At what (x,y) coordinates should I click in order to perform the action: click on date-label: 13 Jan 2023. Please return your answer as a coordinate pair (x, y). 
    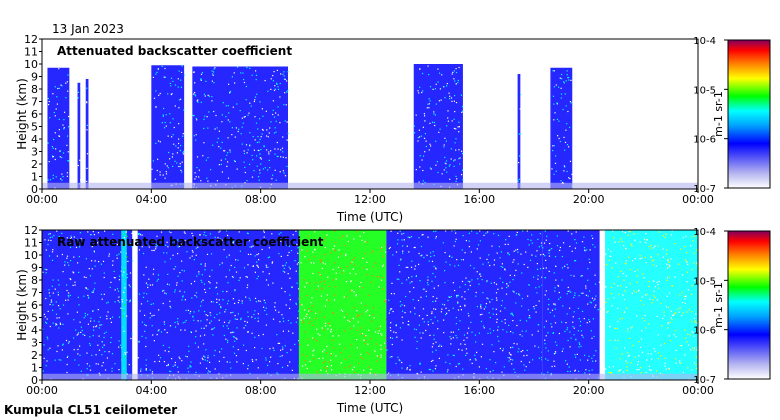
    Looking at the image, I should click on (88, 29).